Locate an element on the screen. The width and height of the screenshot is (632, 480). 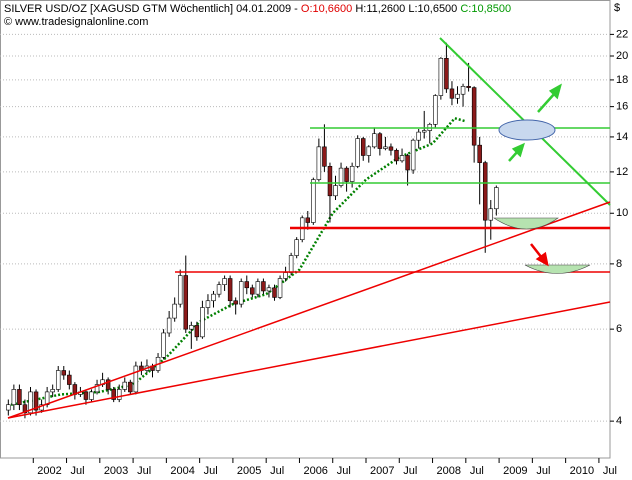
header-high: H:11,2600 is located at coordinates (380, 9).